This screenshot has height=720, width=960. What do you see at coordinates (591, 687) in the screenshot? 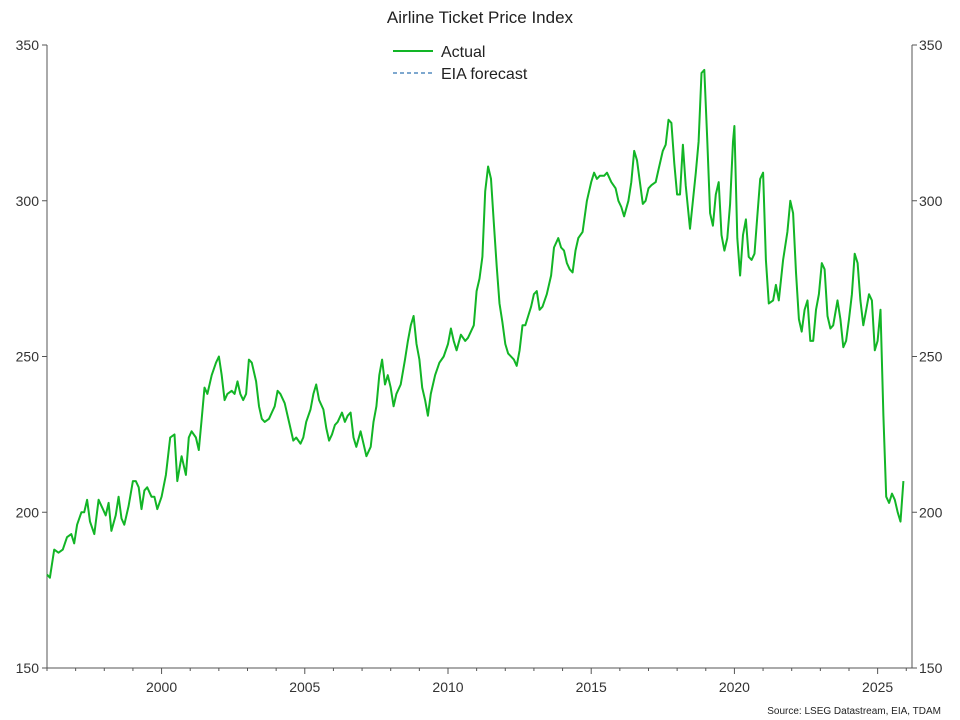
I see `x-tick-label: 2015` at bounding box center [591, 687].